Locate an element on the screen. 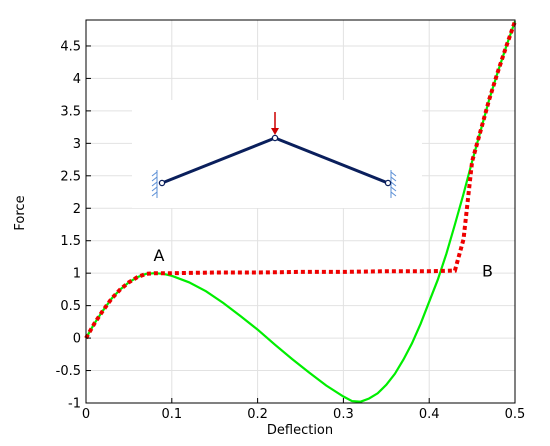  y-tick-label-6: 2 is located at coordinates (77, 209).